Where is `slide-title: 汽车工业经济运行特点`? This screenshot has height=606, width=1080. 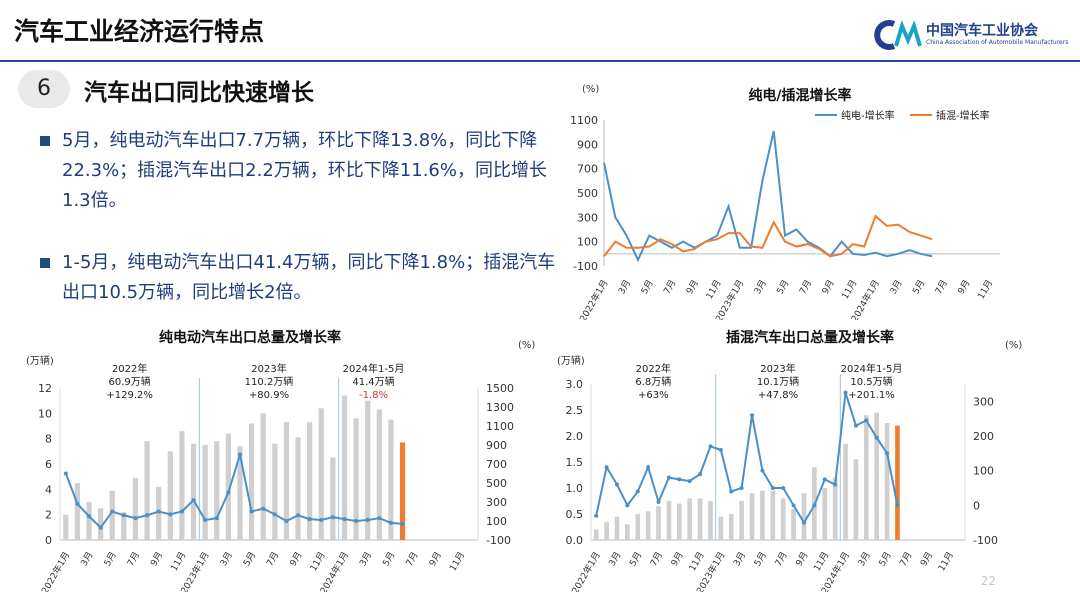 slide-title: 汽车工业经济运行特点 is located at coordinates (139, 31).